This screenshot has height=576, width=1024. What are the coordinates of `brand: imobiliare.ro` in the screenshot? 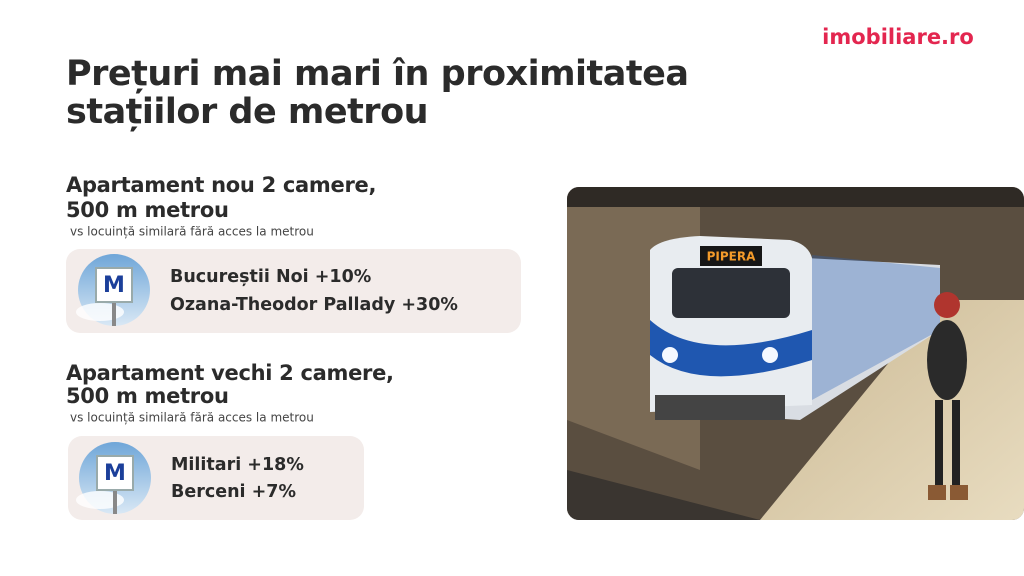 It's located at (898, 37).